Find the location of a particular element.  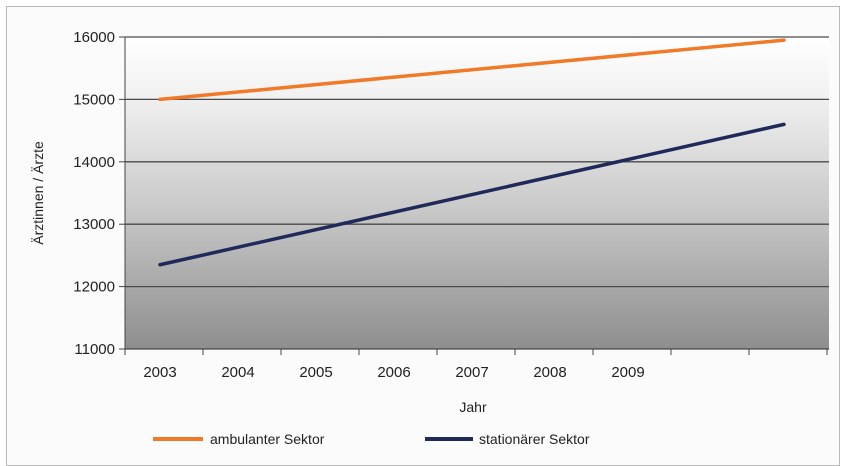

x-tick-label: 2004 is located at coordinates (237, 372).